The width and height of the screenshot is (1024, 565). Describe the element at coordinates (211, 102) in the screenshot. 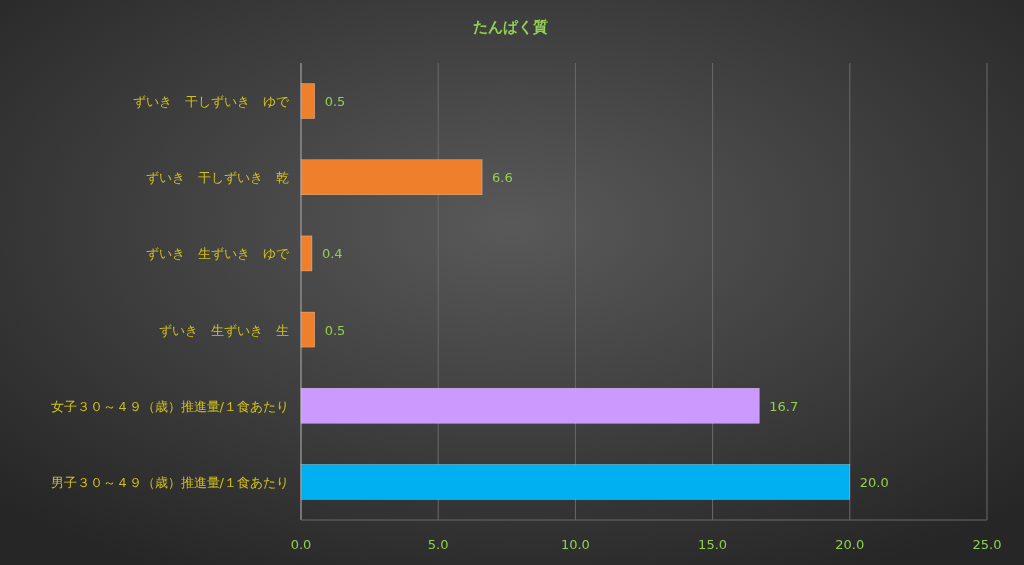

I see `y-tick-label: ずいき 干しずいき ゆで` at that location.